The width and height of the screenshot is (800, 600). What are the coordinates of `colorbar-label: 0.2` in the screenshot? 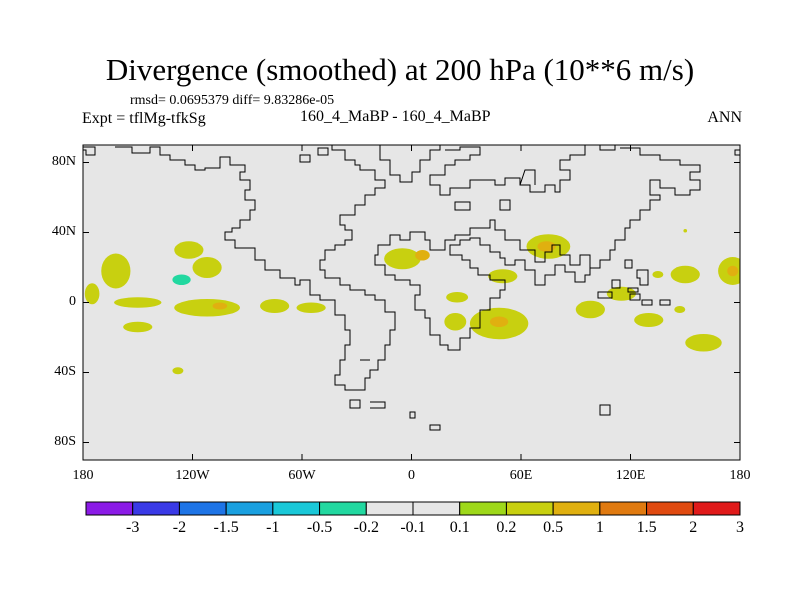 It's located at (506, 527).